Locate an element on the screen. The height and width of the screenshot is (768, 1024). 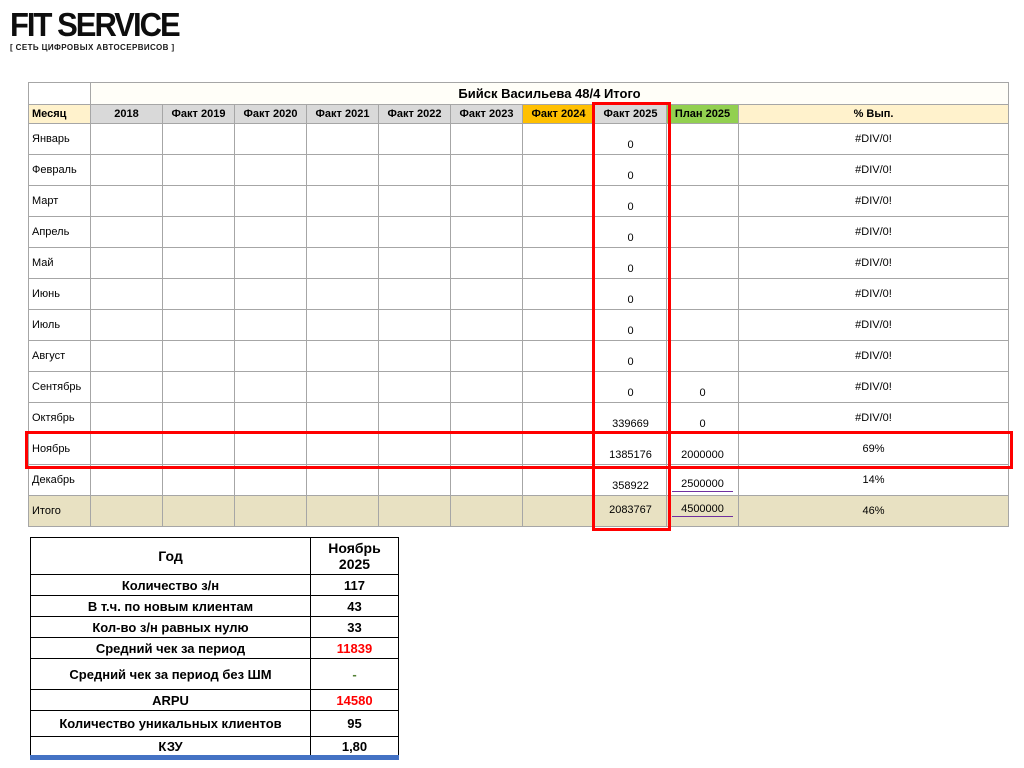
title-row: Бийск Васильева 48/4 Итого is located at coordinates (519, 93).